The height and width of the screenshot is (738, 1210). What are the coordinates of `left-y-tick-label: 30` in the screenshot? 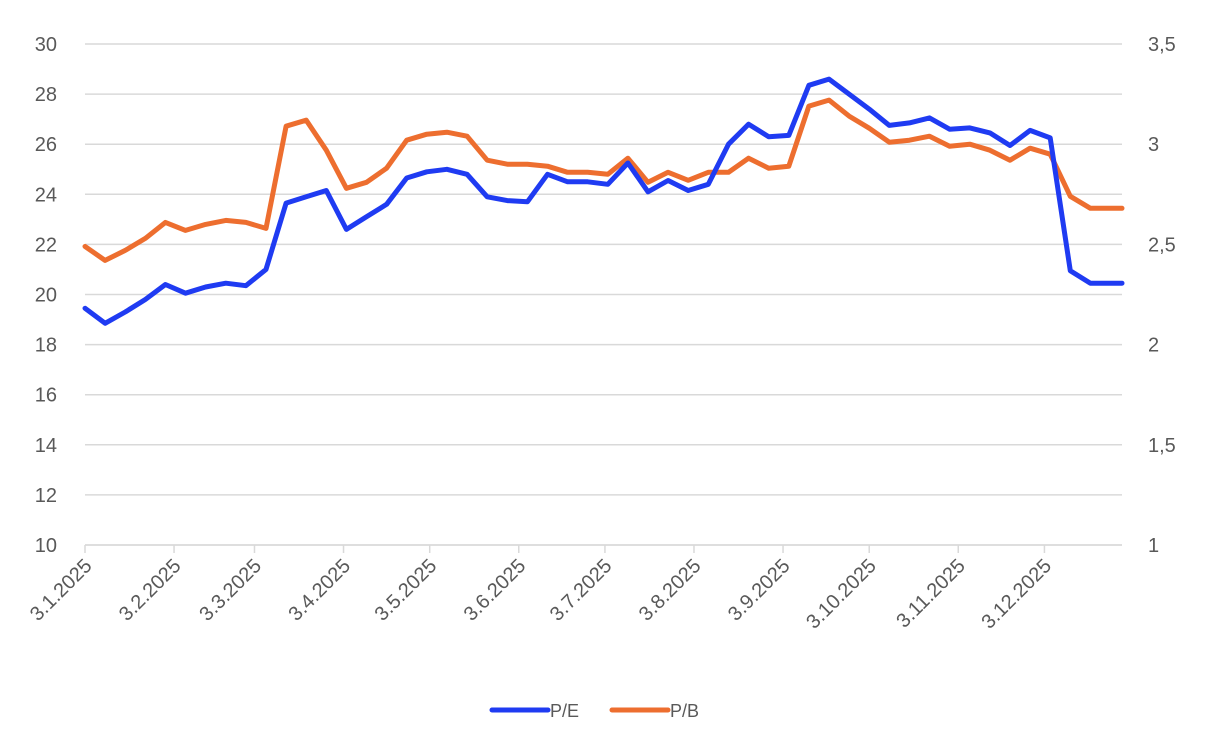 It's located at (46, 45).